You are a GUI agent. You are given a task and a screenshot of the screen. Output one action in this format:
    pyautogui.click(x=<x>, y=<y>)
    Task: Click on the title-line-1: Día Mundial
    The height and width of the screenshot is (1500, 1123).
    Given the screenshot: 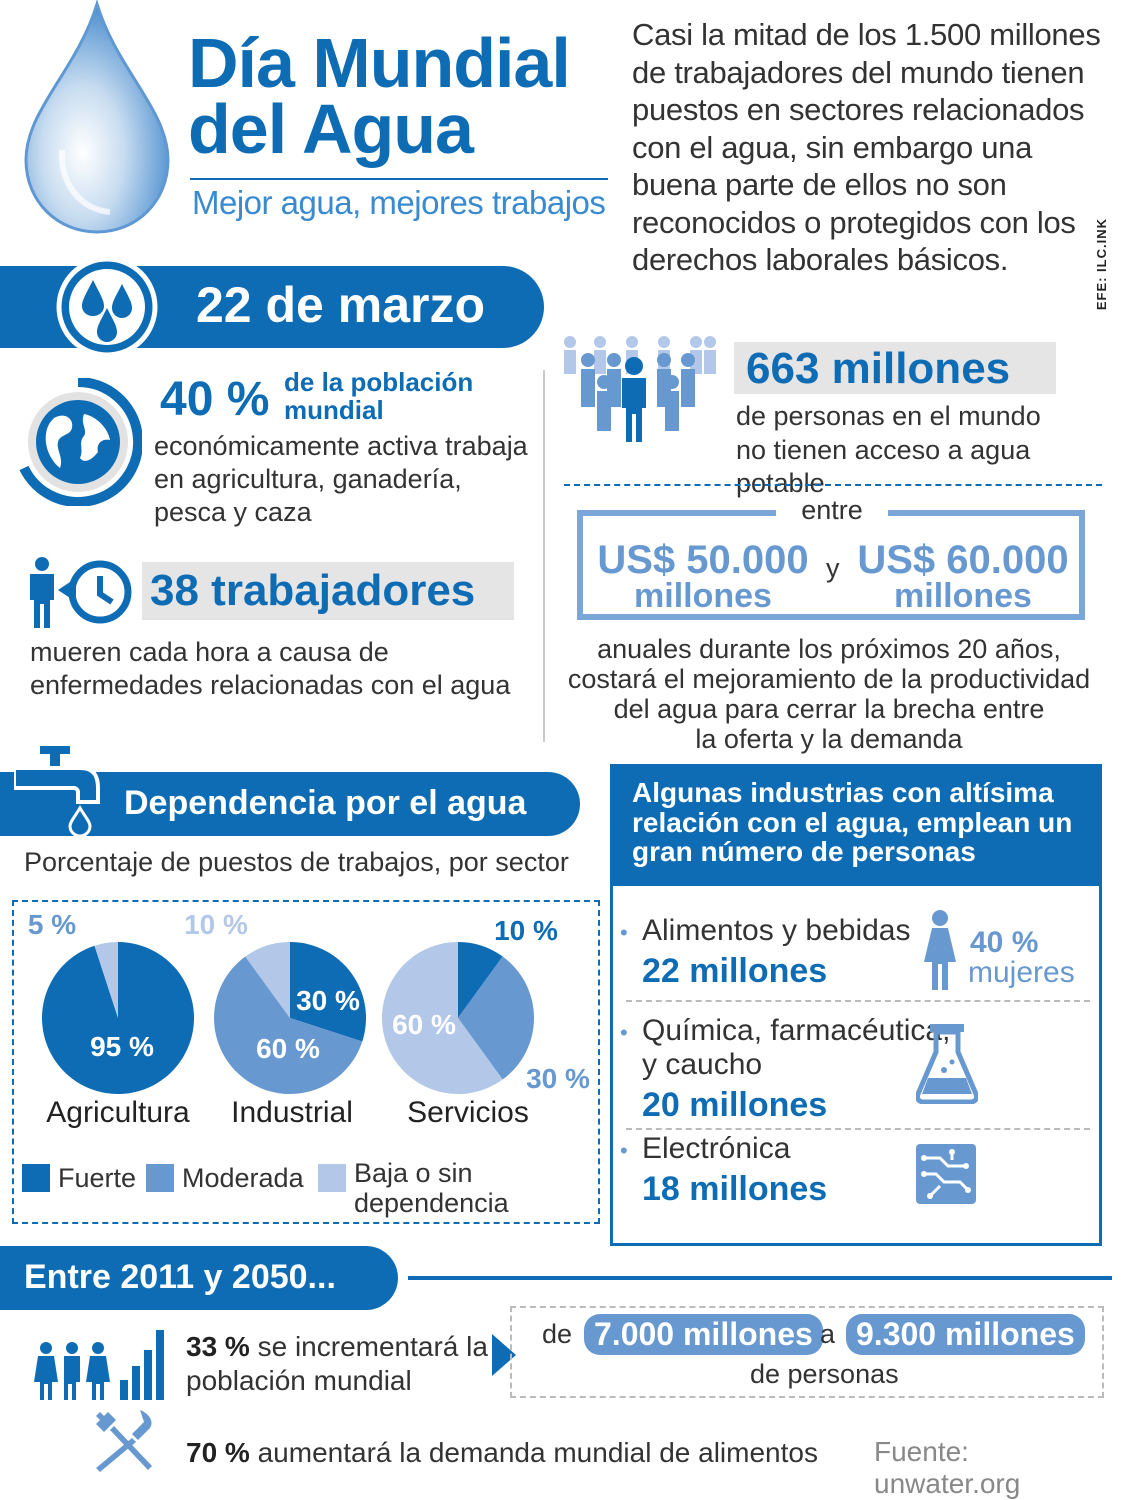 What is the action you would take?
    pyautogui.click(x=379, y=63)
    